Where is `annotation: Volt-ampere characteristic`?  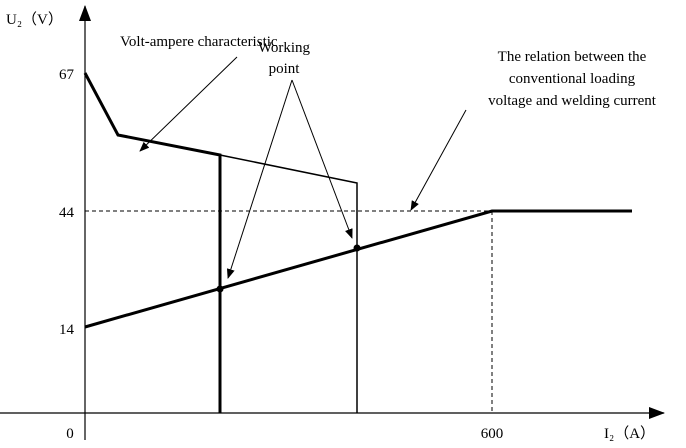 annotation: Volt-ampere characteristic is located at coordinates (199, 42).